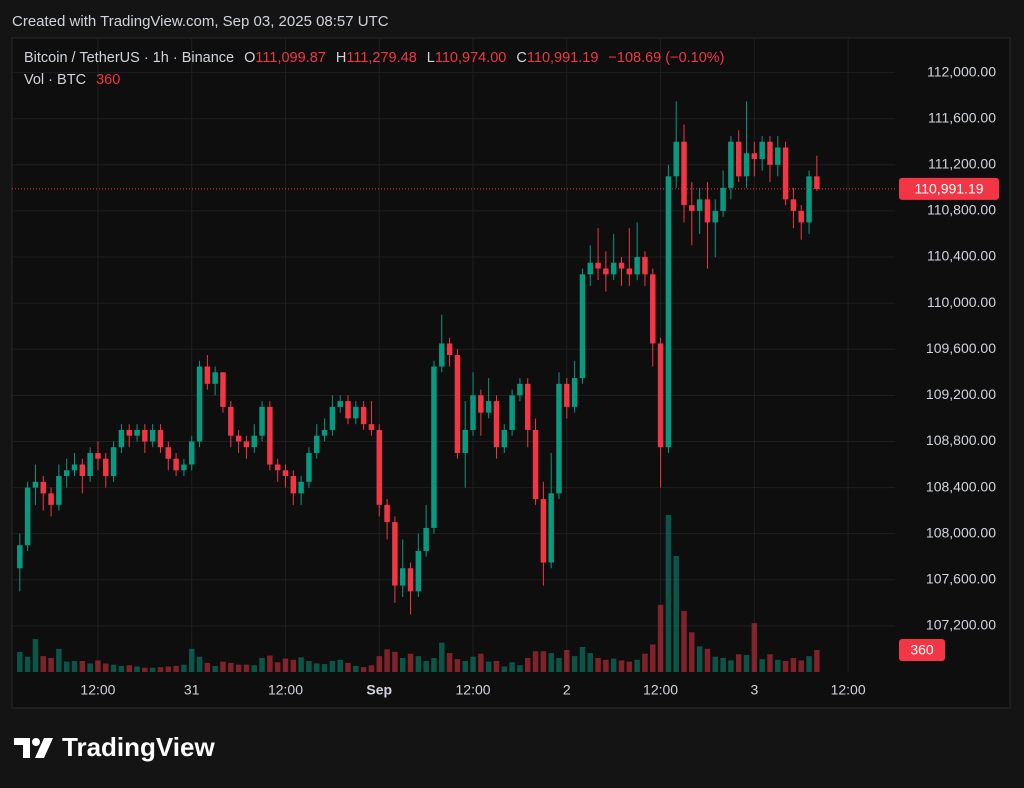 This screenshot has height=788, width=1024. I want to click on y-tick-label: 109,200.00, so click(961, 394).